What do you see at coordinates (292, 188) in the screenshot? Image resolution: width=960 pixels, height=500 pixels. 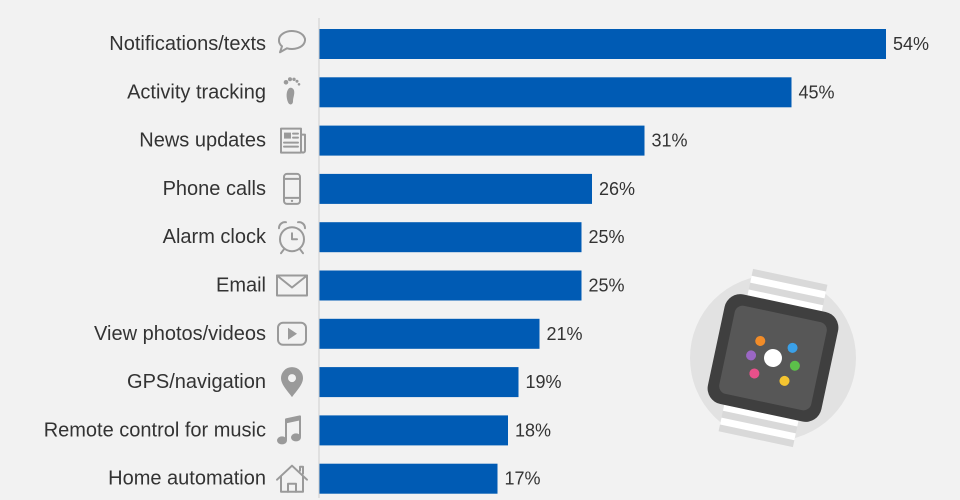 I see `smartphone-icon` at bounding box center [292, 188].